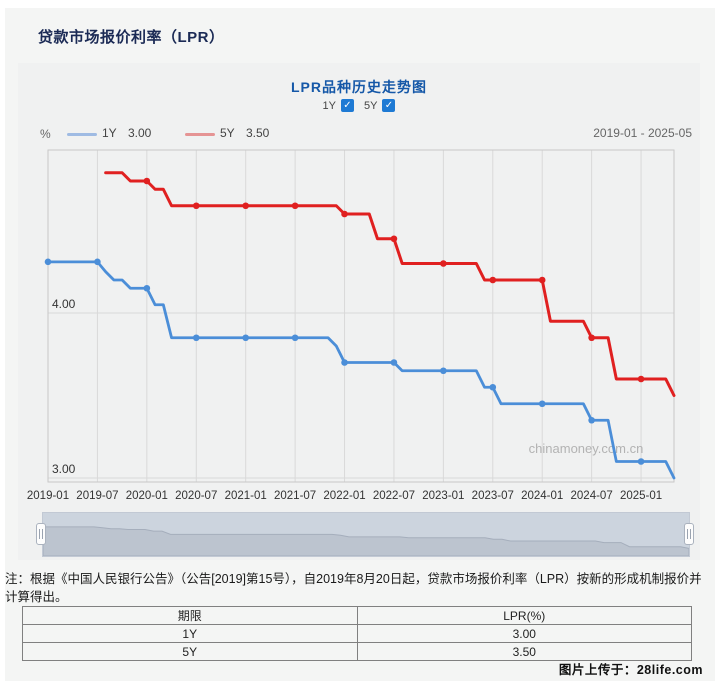 This screenshot has width=715, height=681. What do you see at coordinates (586, 448) in the screenshot?
I see `svg-text: chinamoney.com.cn` at bounding box center [586, 448].